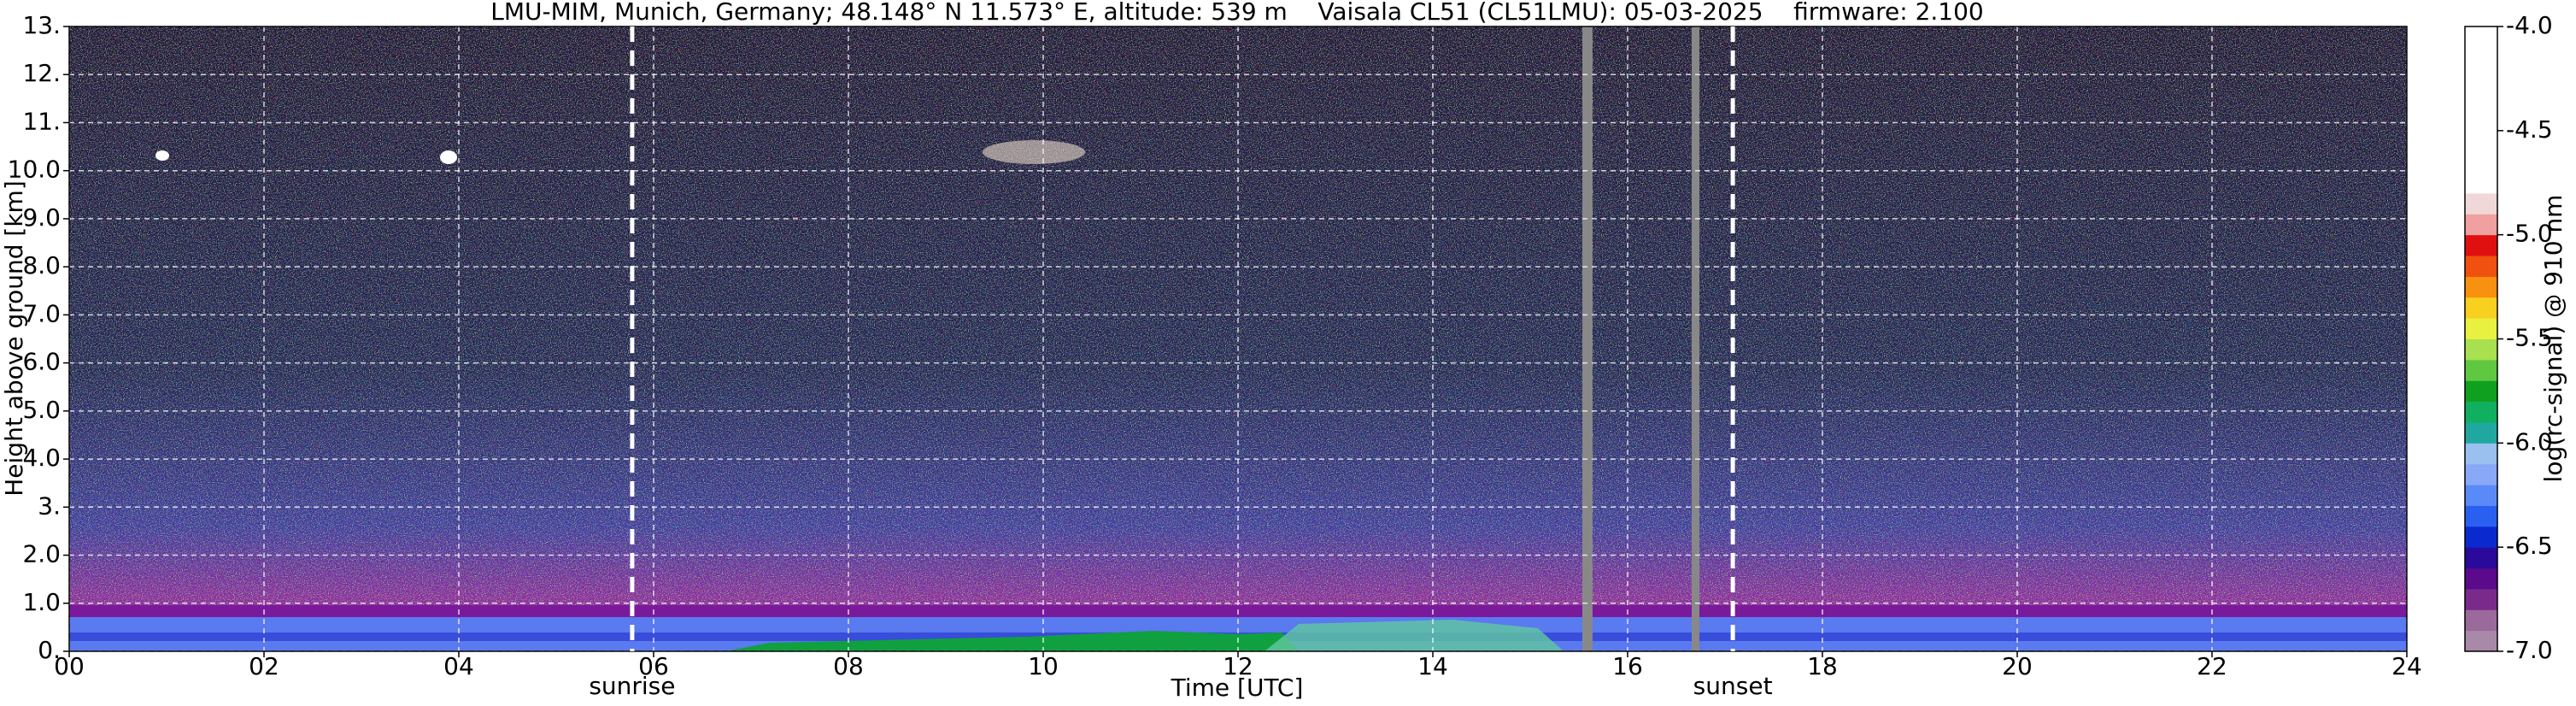  Describe the element at coordinates (2212, 666) in the screenshot. I see `x-tick-label: 22` at that location.